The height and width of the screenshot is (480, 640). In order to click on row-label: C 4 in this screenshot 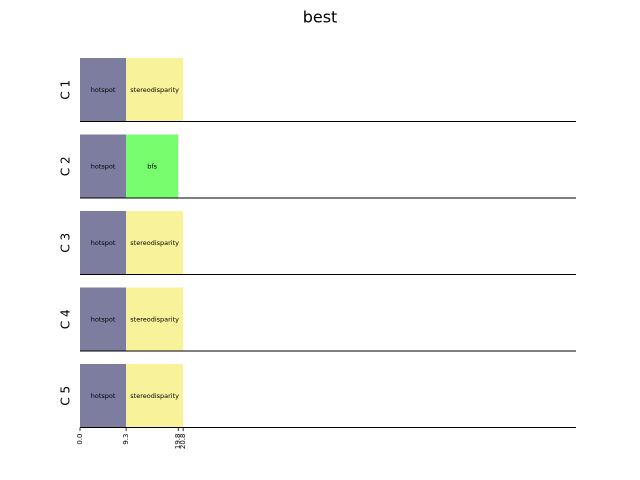, I will do `click(66, 319)`.